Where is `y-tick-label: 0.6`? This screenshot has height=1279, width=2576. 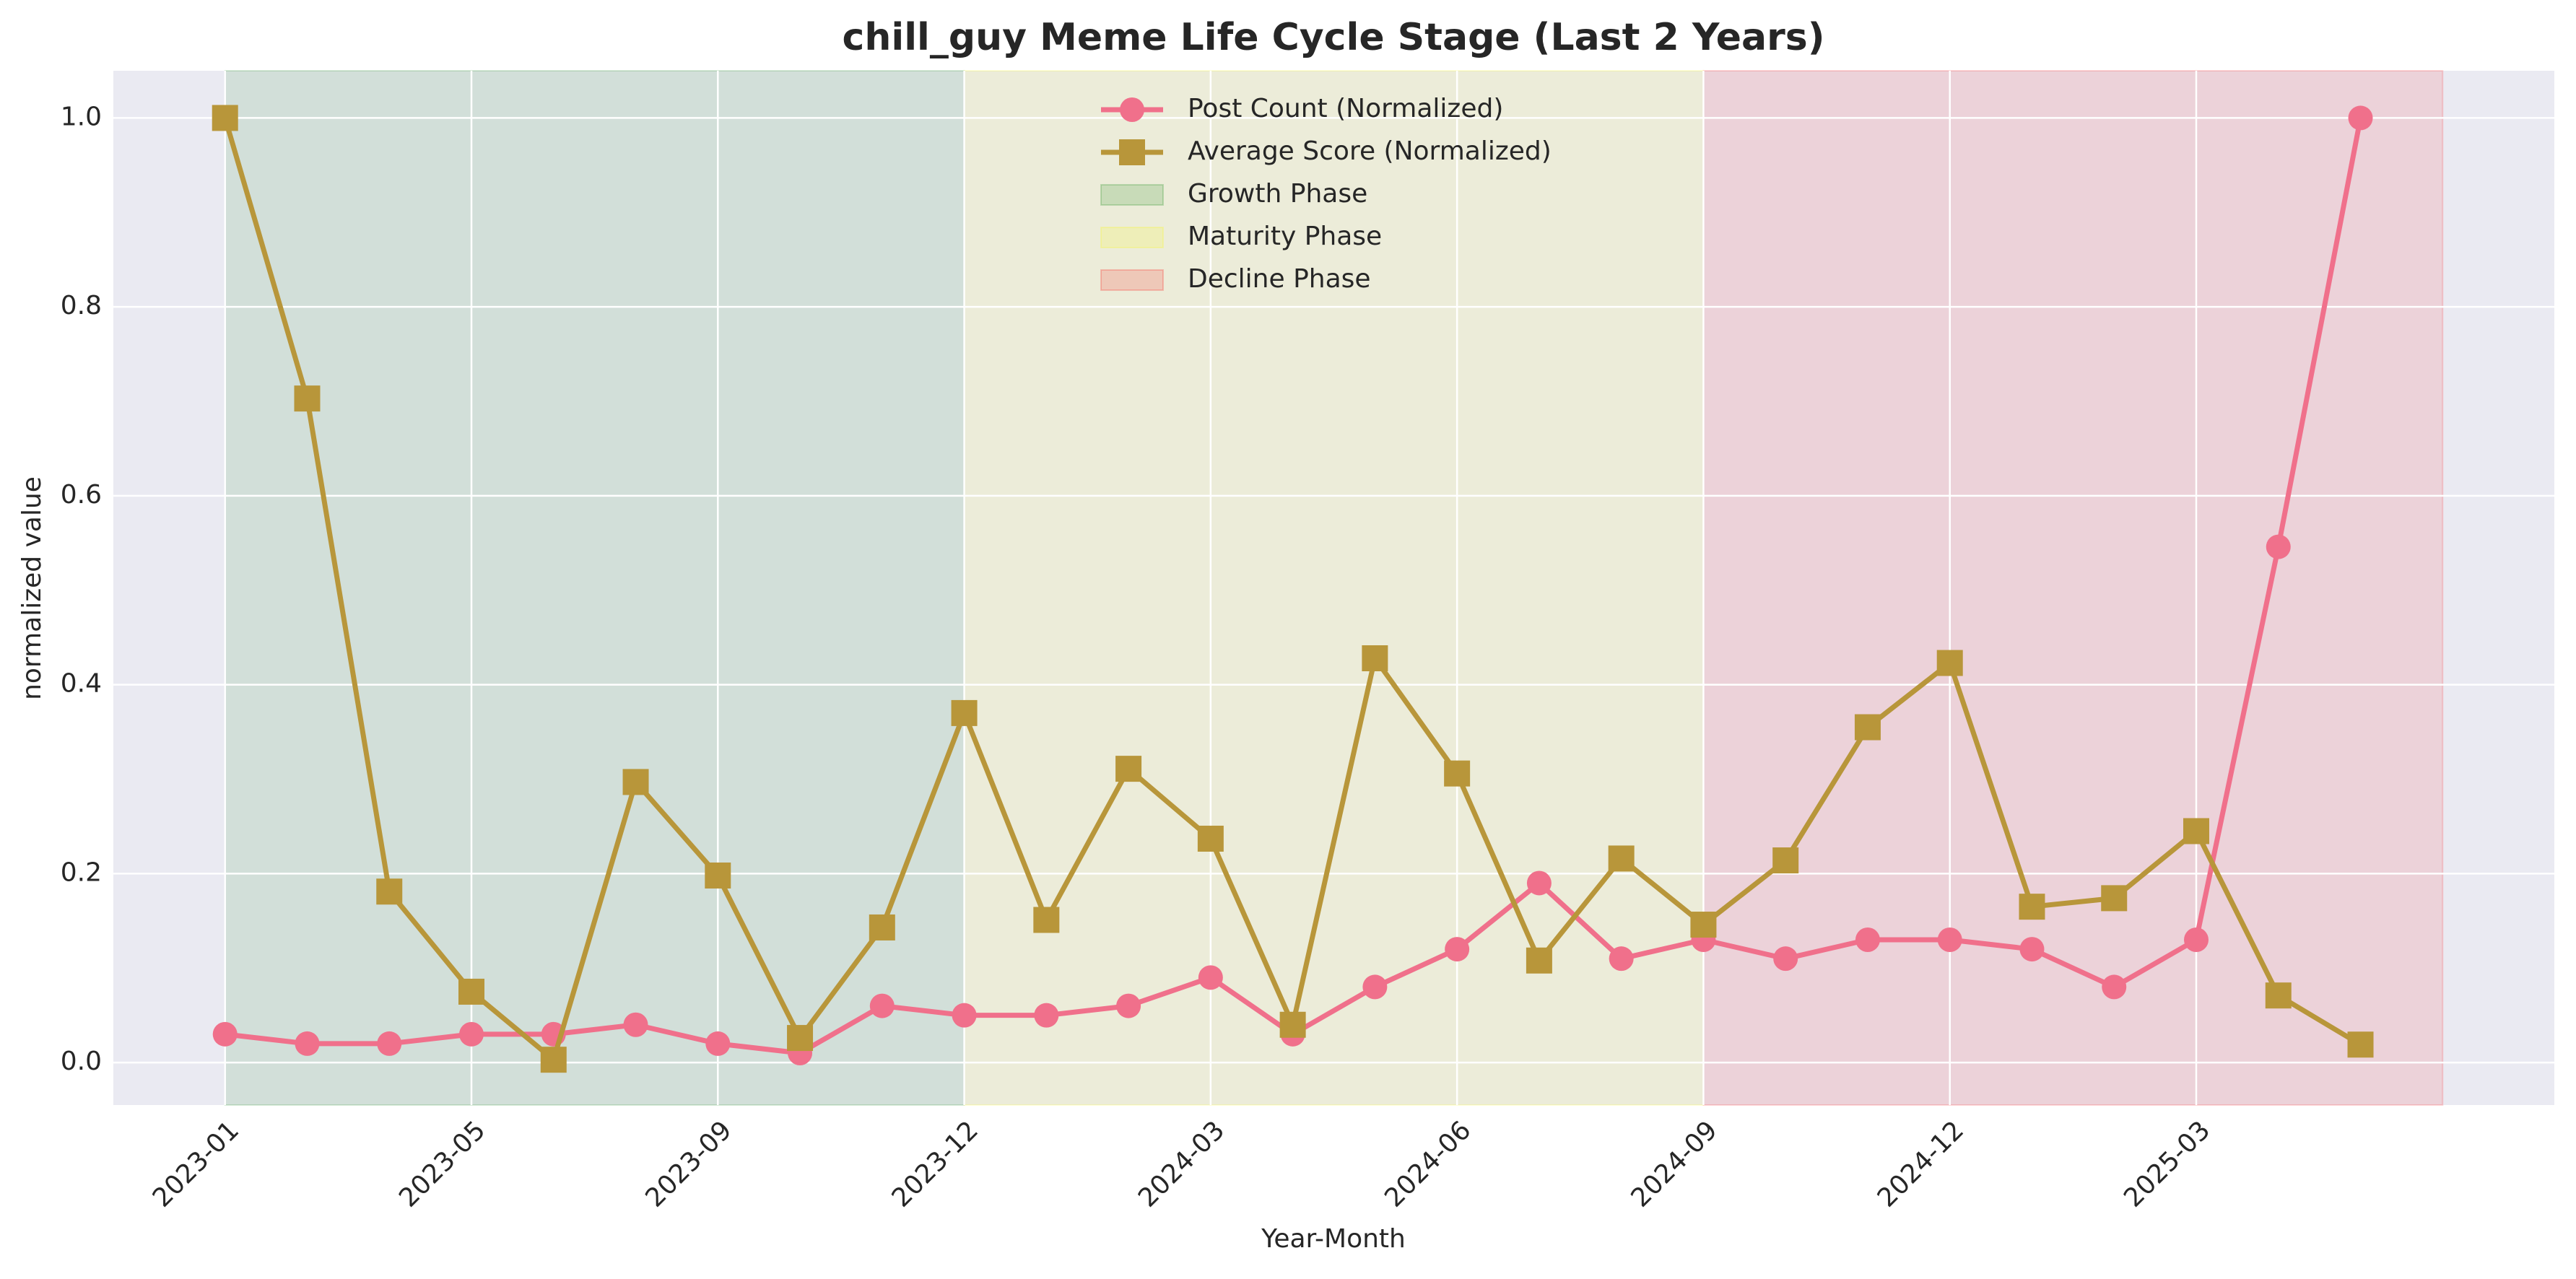
y-tick-label: 0.6 is located at coordinates (81, 495).